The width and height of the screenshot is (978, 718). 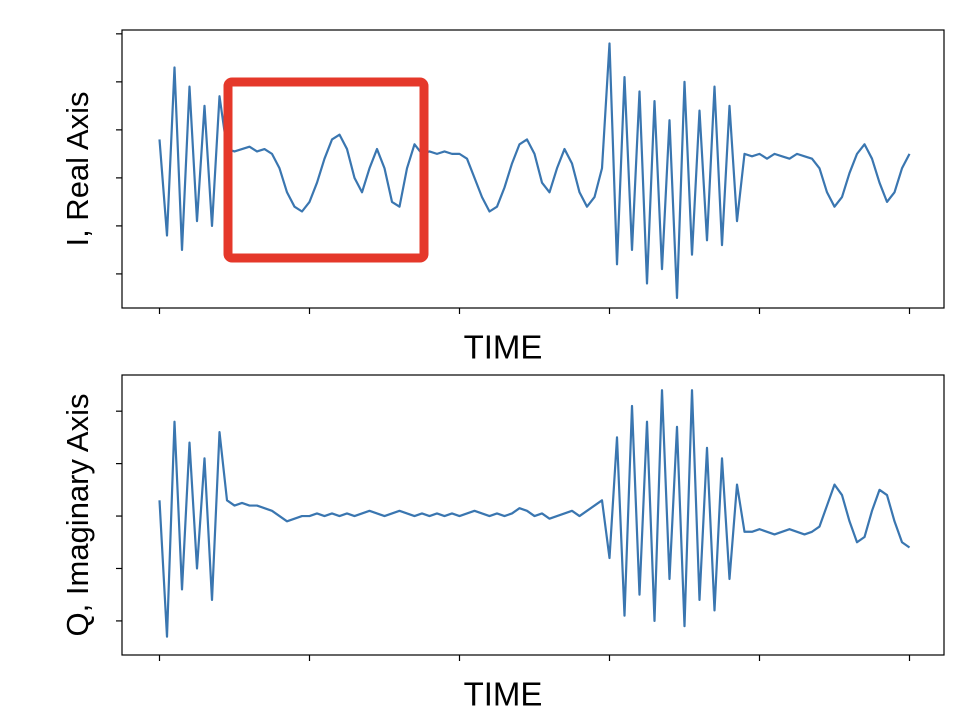 What do you see at coordinates (326, 170) in the screenshot?
I see `highlight-box` at bounding box center [326, 170].